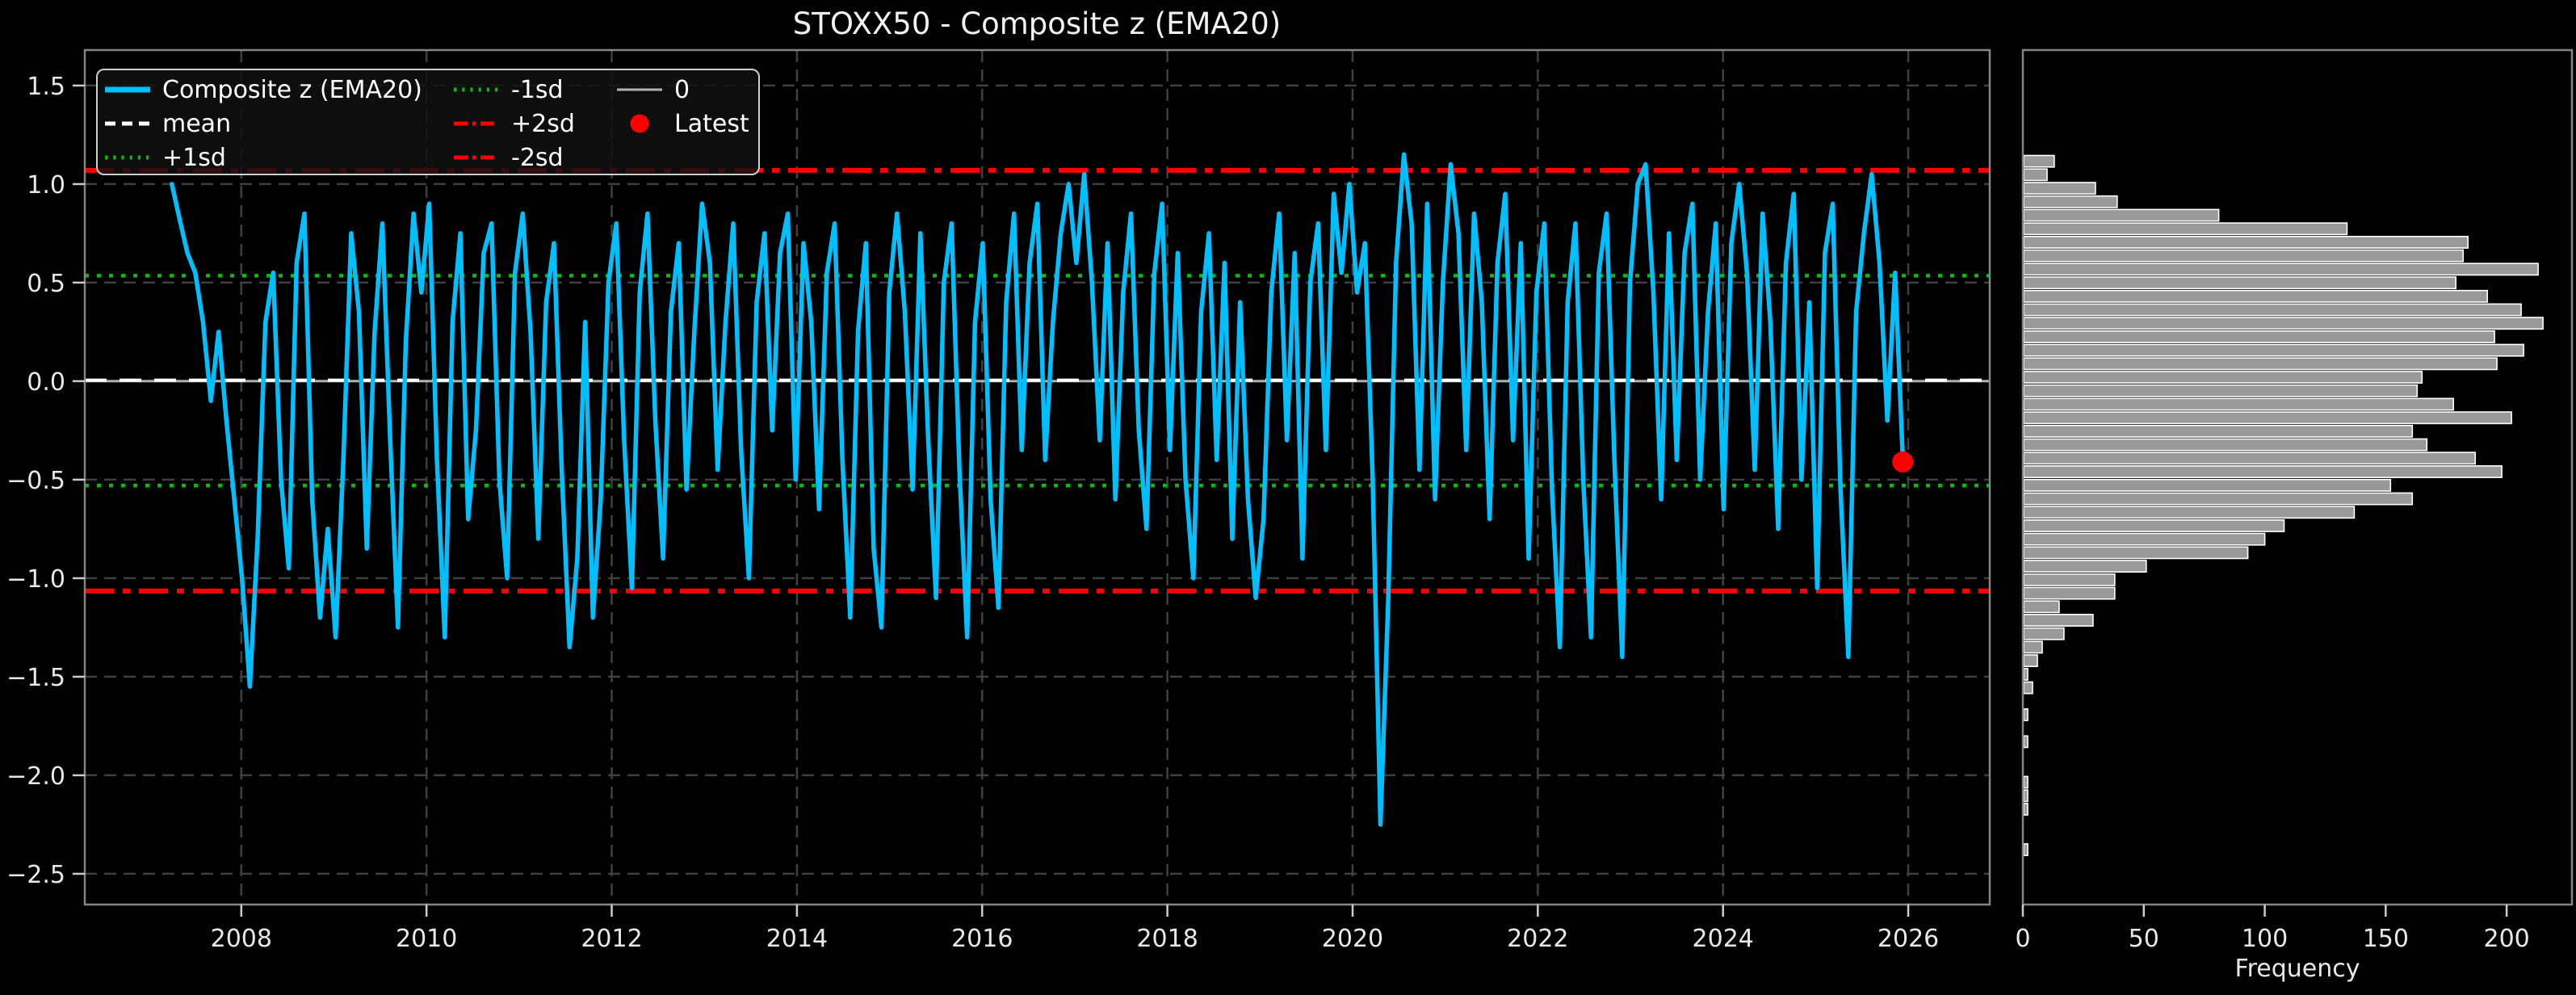 The height and width of the screenshot is (995, 2576). I want to click on tick-label: 2016, so click(982, 939).